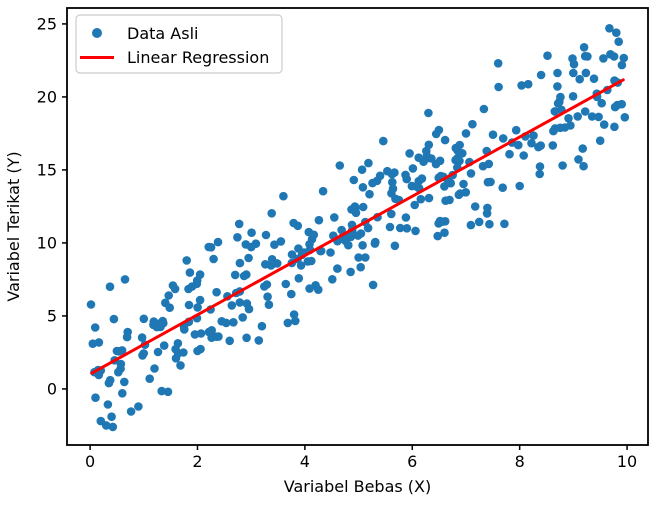 The height and width of the screenshot is (507, 660). What do you see at coordinates (198, 57) in the screenshot?
I see `legend-label-linear-regression: Linear Regression` at bounding box center [198, 57].